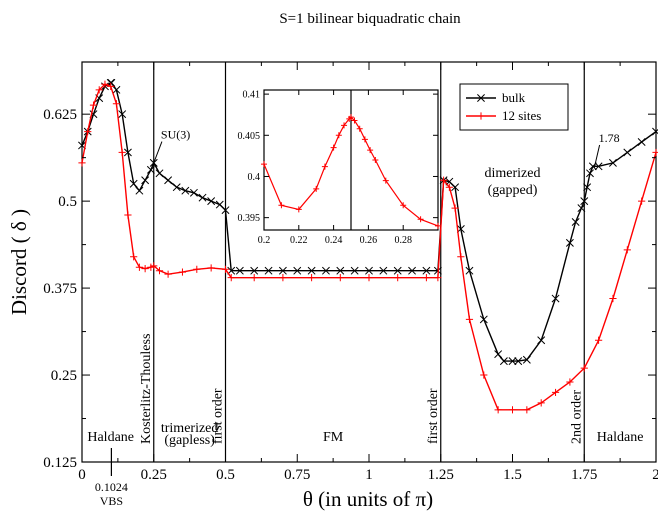  I want to click on legend-swatch-marker, so click(481, 116).